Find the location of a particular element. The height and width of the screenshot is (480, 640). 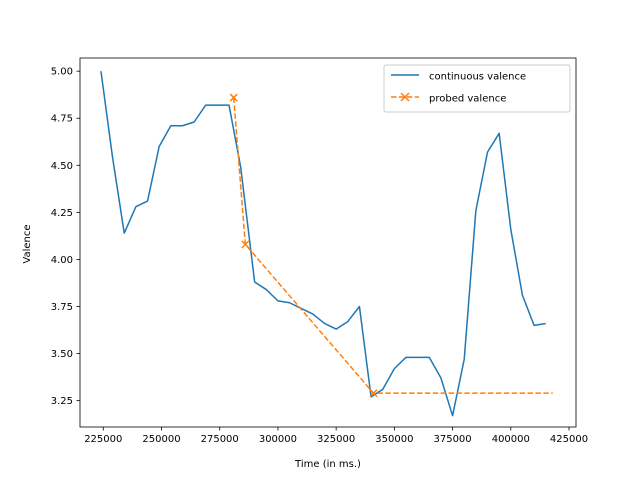

y-axis-label: Valence is located at coordinates (27, 243).